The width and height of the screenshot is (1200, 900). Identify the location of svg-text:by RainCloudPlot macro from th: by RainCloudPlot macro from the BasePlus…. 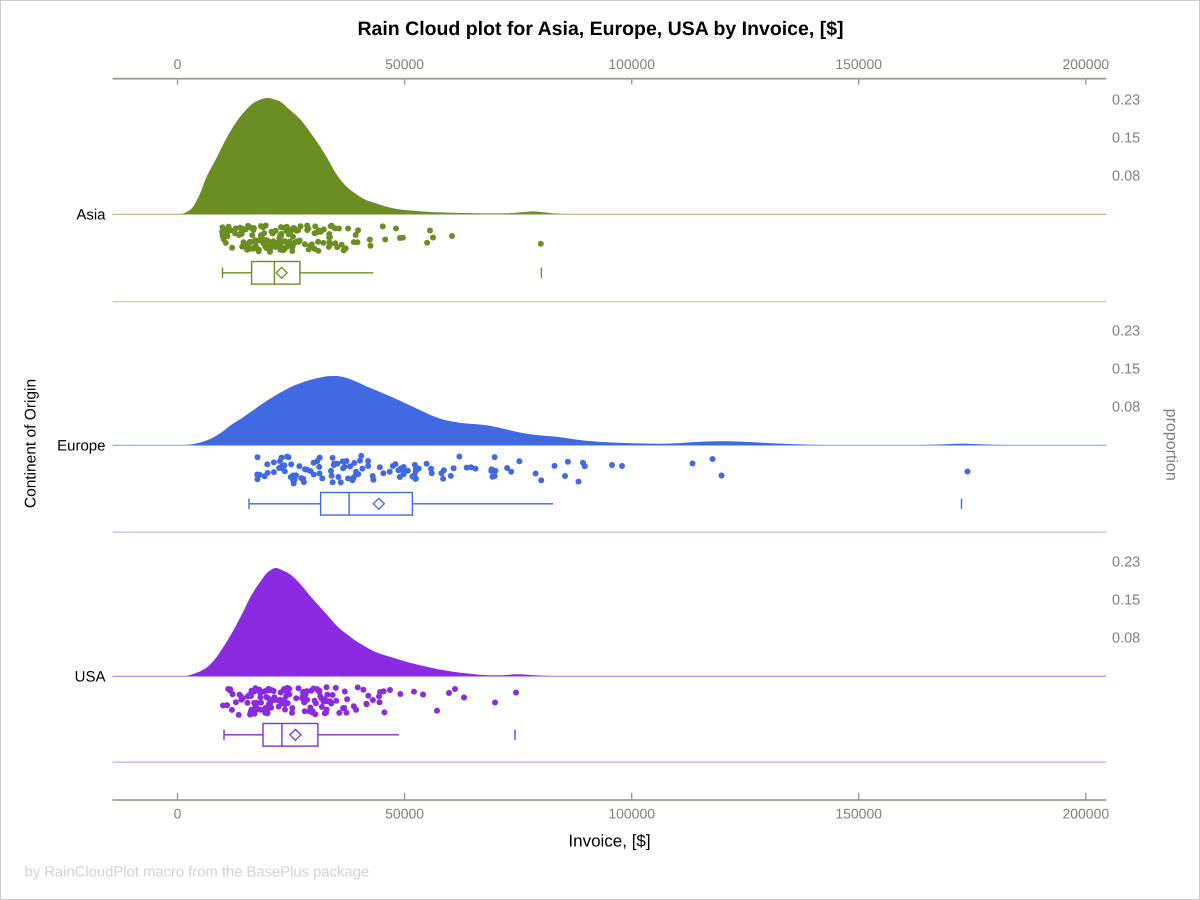
(197, 873).